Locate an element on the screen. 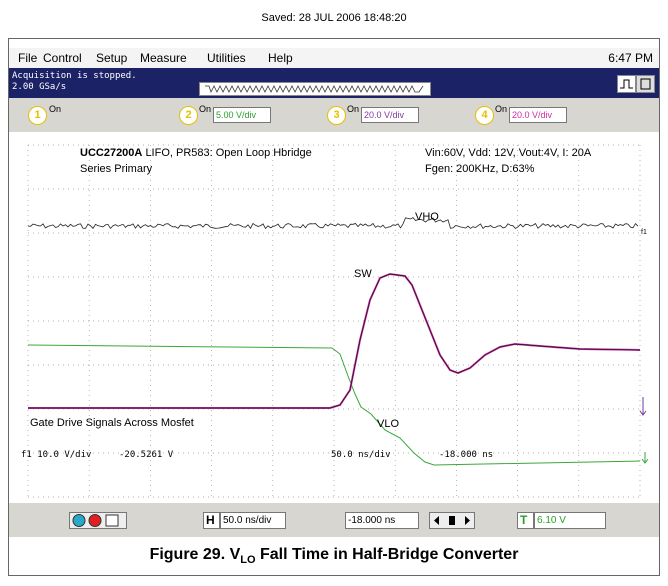 The image size is (668, 586). caption-prefix: Figure 29. V is located at coordinates (195, 554).